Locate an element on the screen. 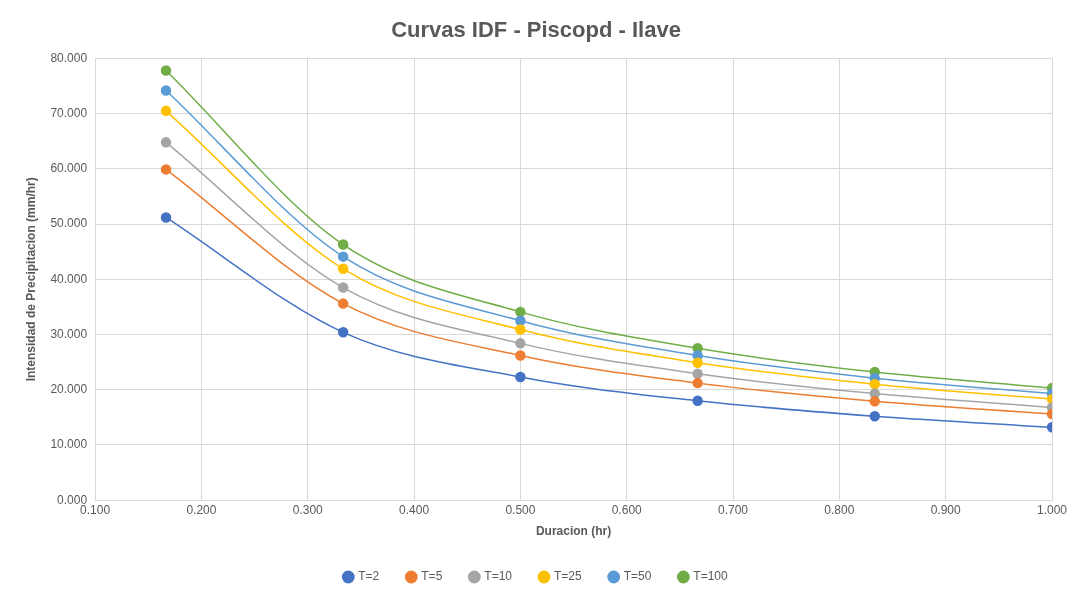 This screenshot has width=1082, height=603. legend-label: T=50 is located at coordinates (637, 576).